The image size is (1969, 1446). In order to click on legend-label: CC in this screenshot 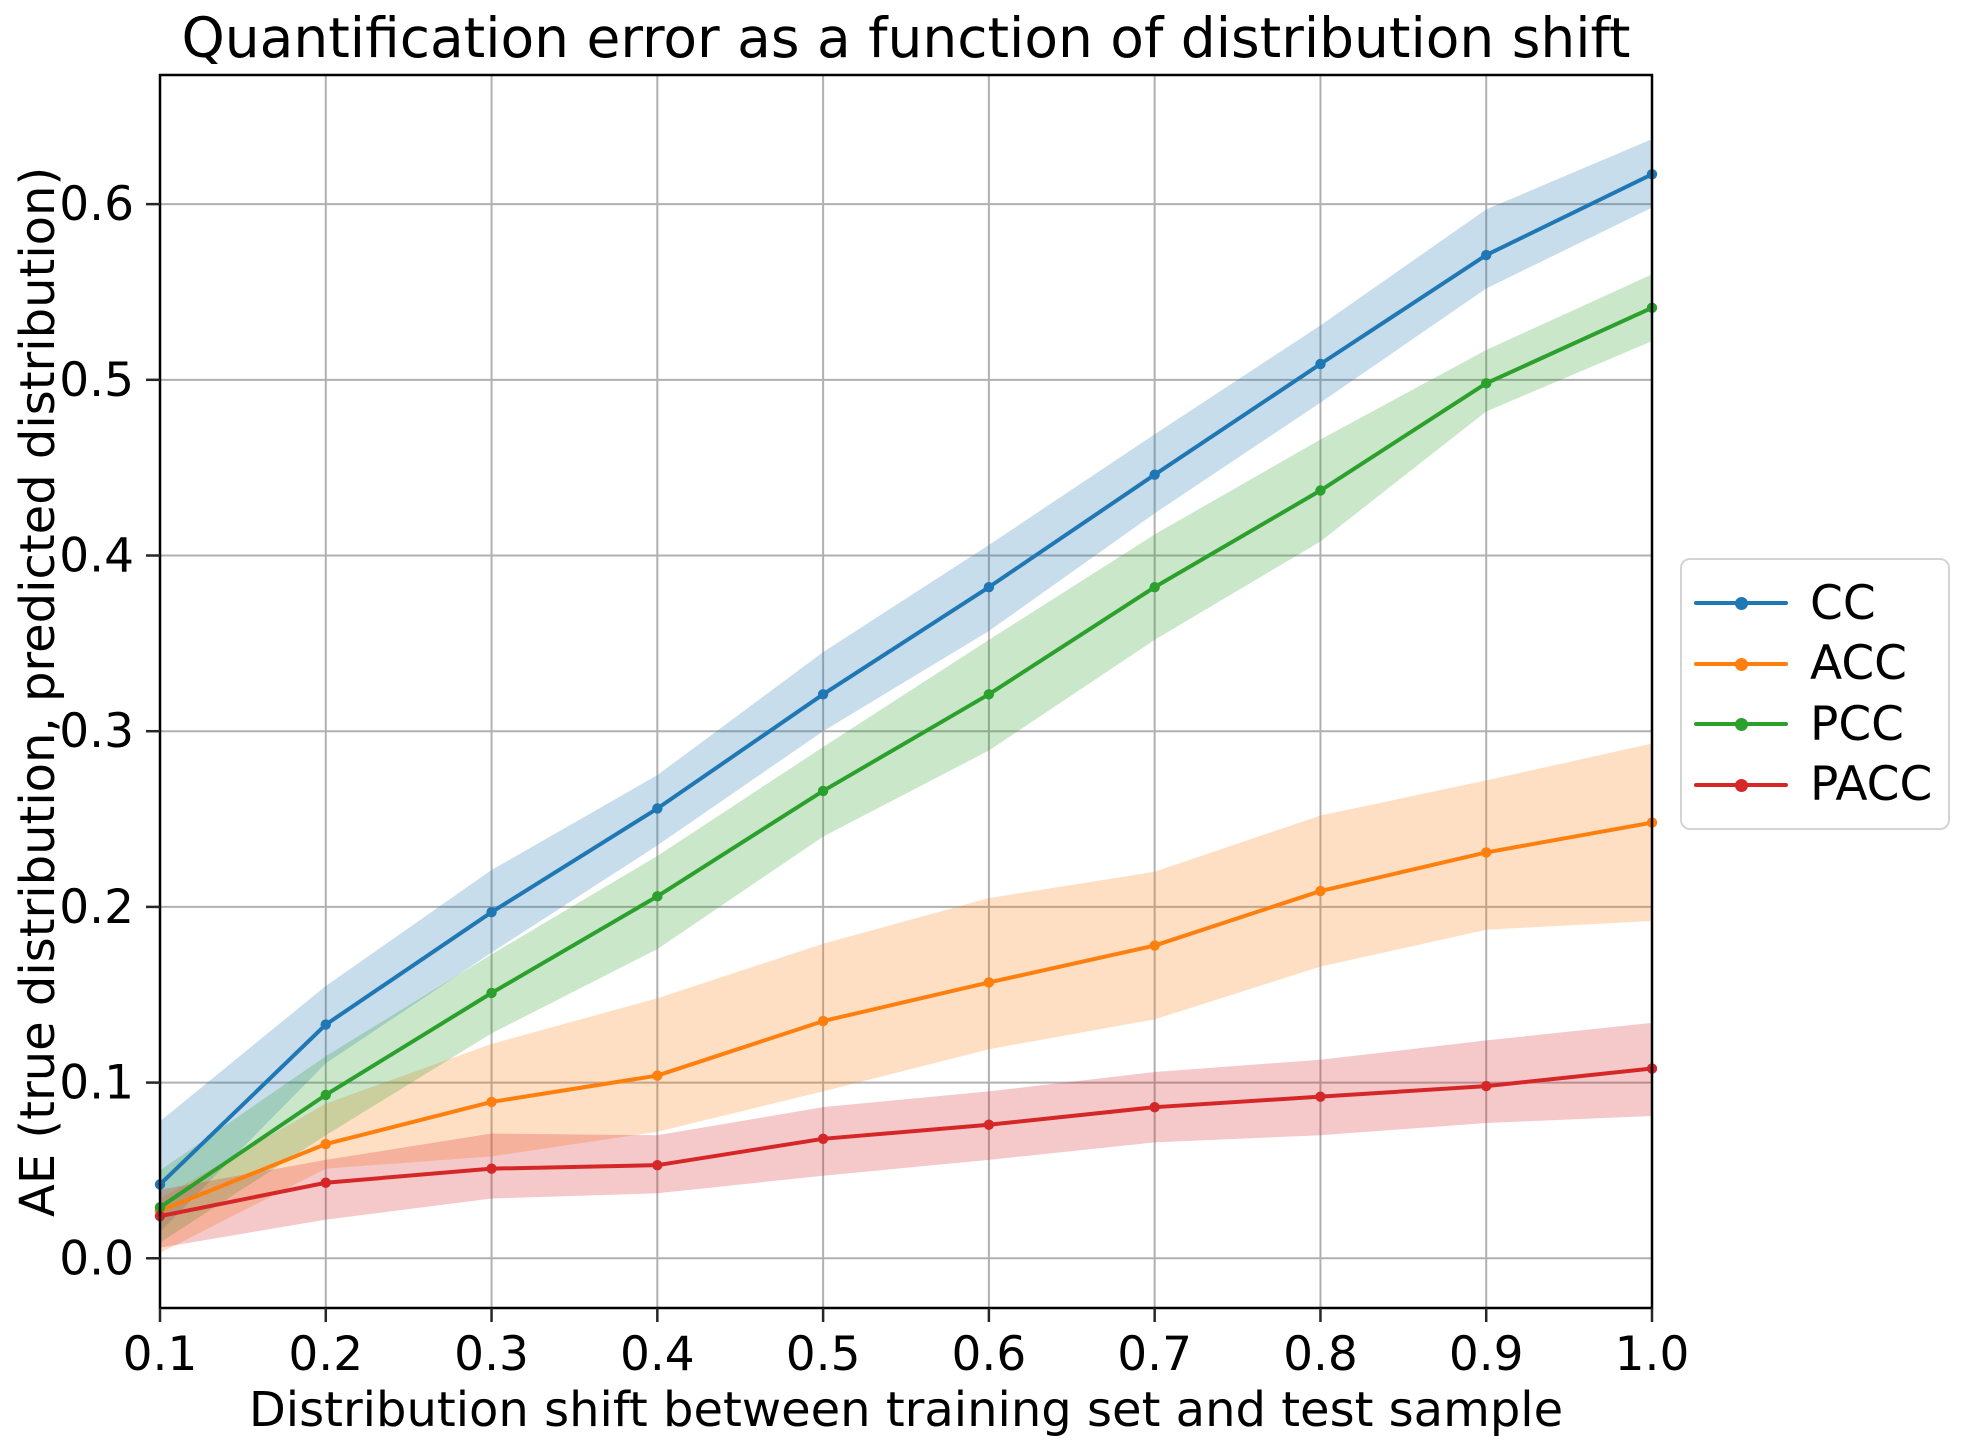, I will do `click(1843, 603)`.